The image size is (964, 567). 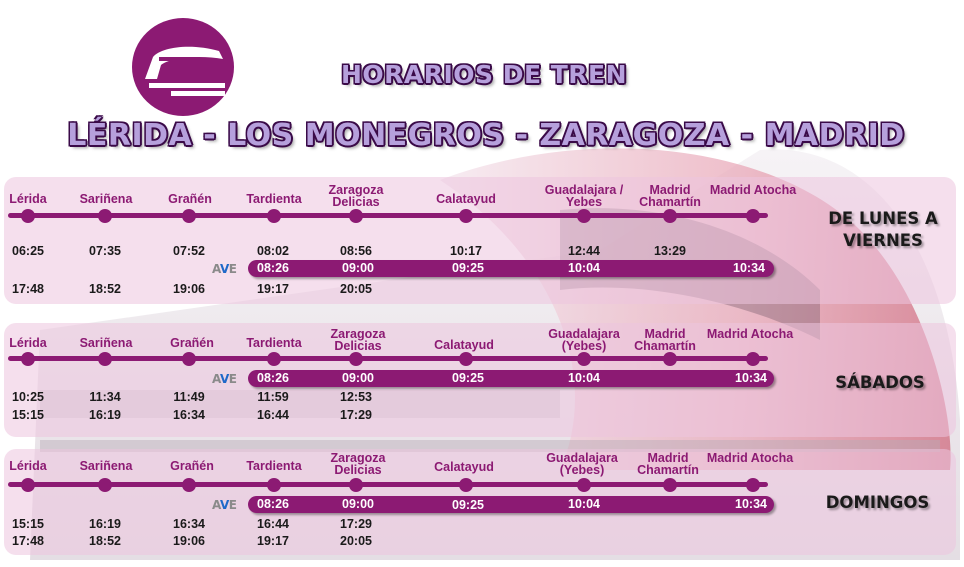 I want to click on time-cell: 16:34, so click(x=189, y=415).